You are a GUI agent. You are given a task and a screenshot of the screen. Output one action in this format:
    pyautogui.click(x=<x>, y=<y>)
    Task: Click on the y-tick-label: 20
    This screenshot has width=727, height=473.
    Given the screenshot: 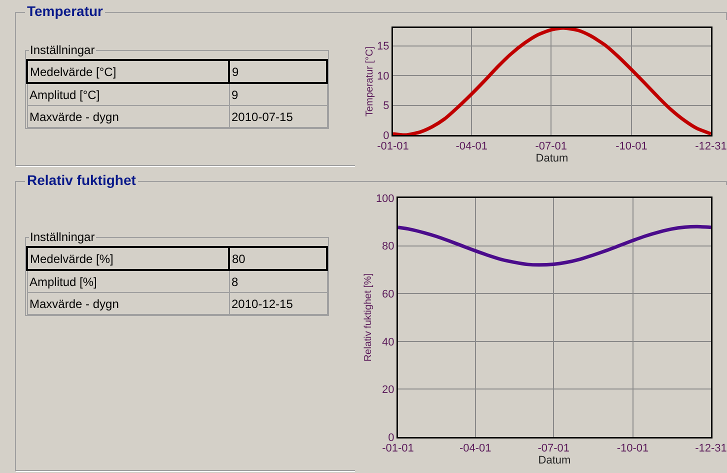 What is the action you would take?
    pyautogui.click(x=388, y=390)
    